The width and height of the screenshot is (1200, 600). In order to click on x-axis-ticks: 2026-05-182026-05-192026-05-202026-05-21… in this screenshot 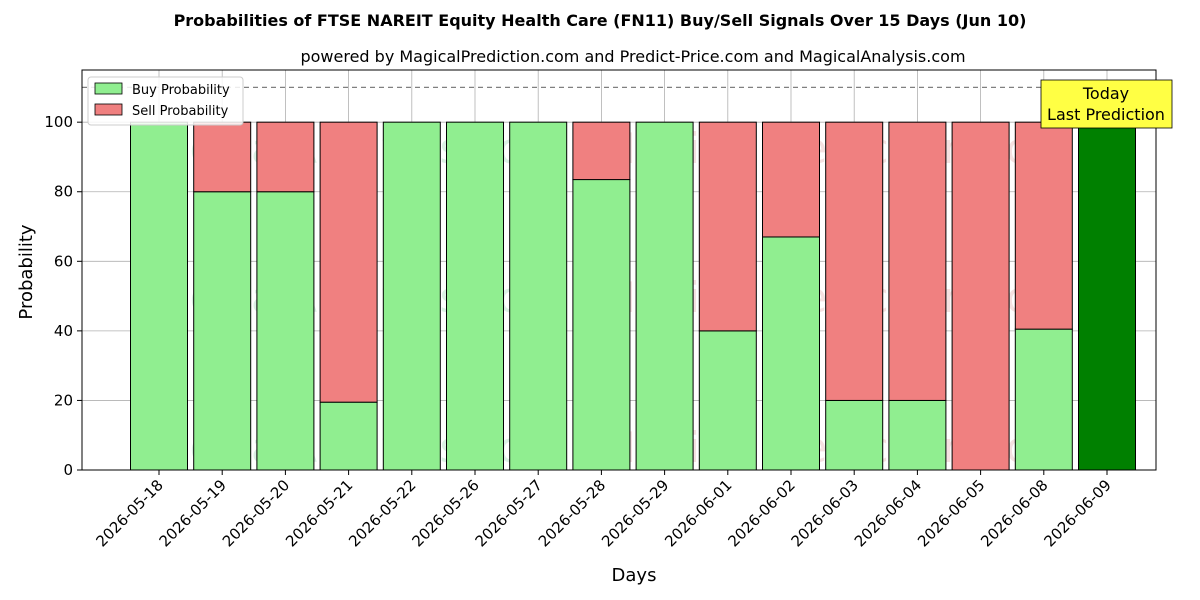, I will do `click(603, 510)`.